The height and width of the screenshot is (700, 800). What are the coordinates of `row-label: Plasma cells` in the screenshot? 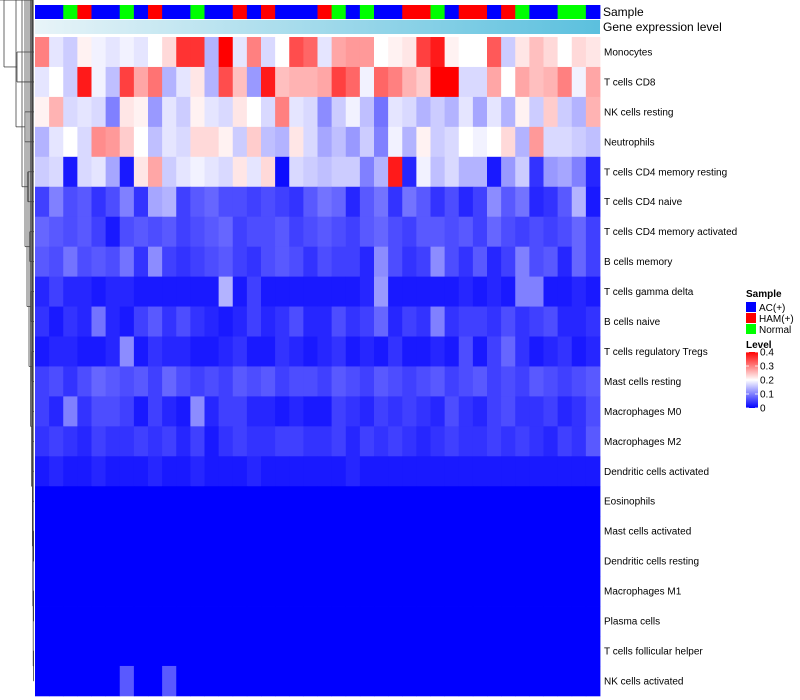 It's located at (632, 622).